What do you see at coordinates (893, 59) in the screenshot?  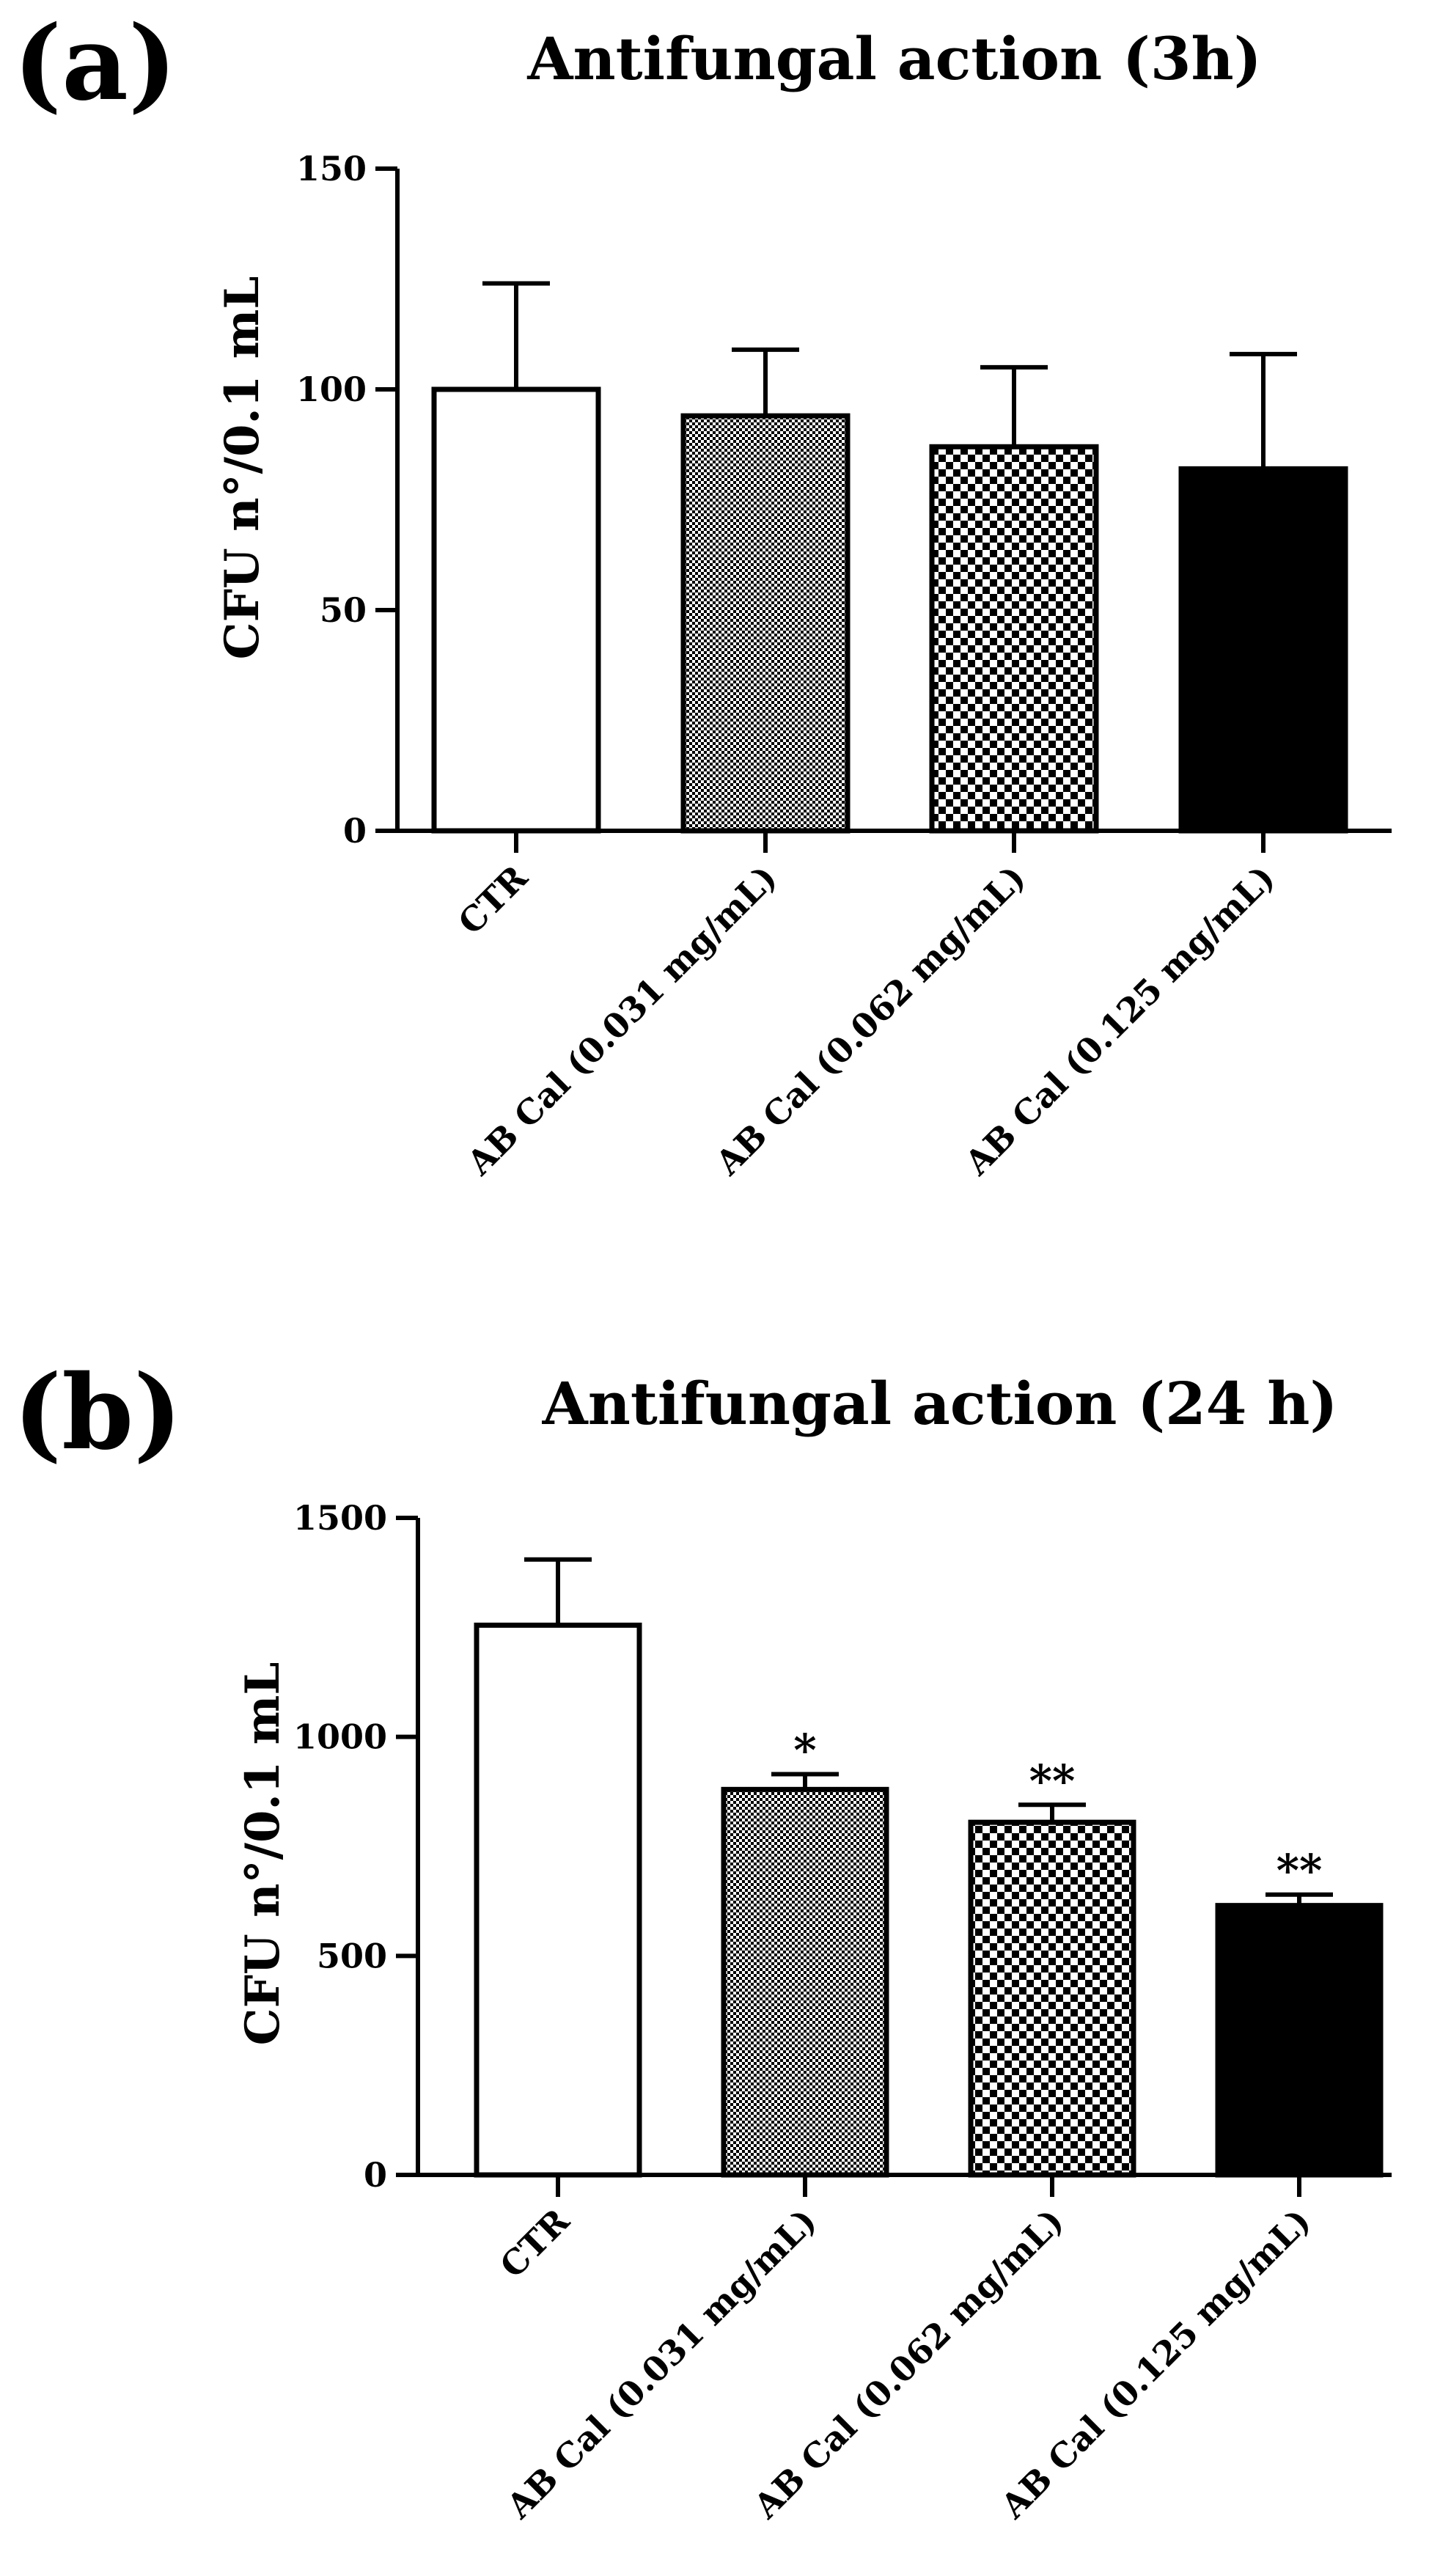 I see `panel-a-title: Antifungal action (3h)` at bounding box center [893, 59].